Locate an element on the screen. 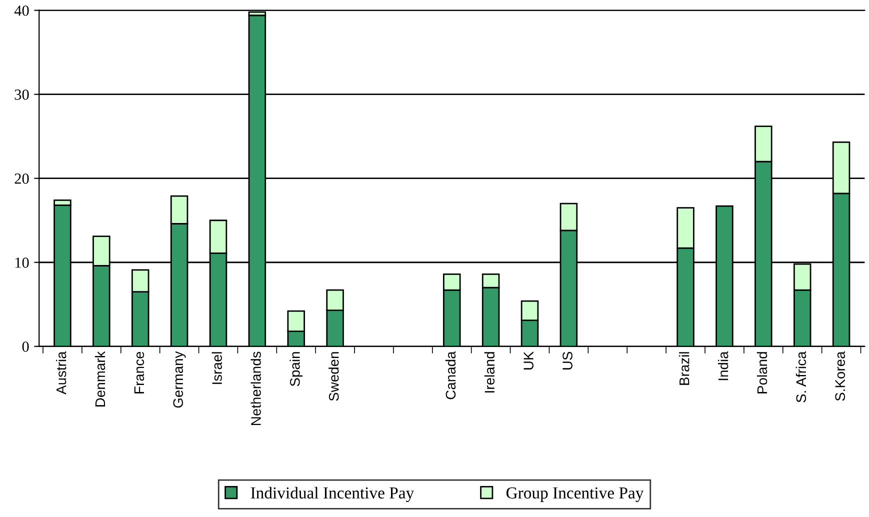 The image size is (869, 517). x-tick-label: Canada is located at coordinates (450, 375).